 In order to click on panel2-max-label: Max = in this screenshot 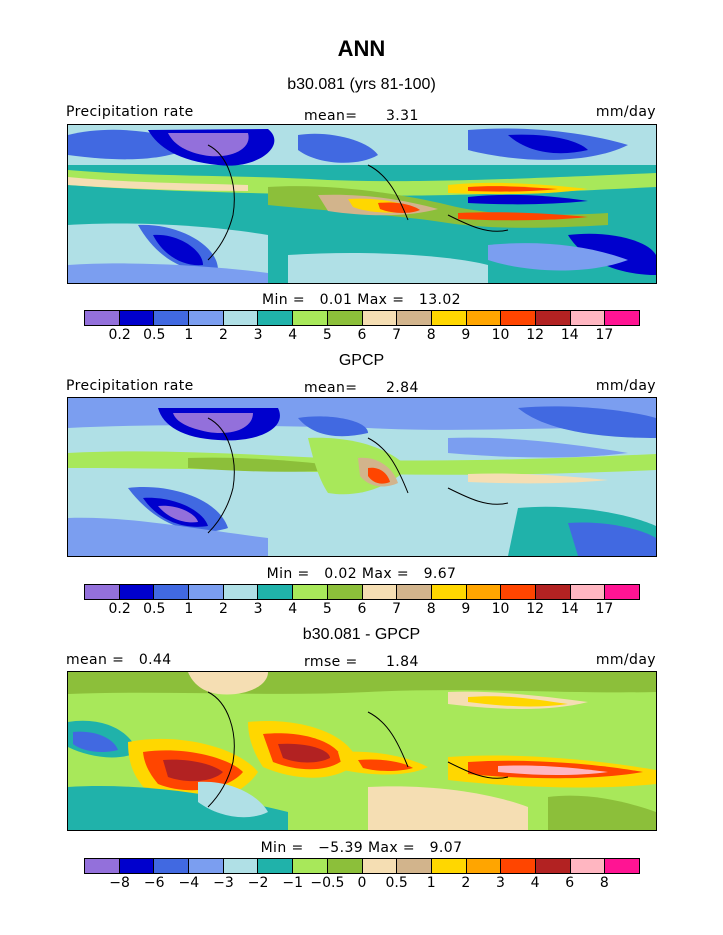, I will do `click(385, 574)`.